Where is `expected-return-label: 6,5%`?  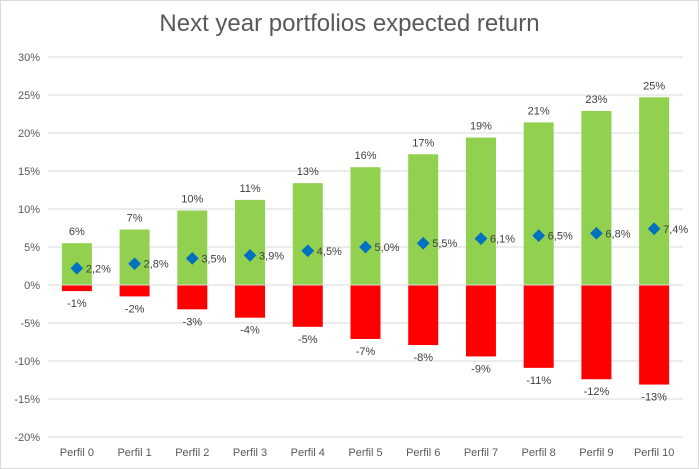 expected-return-label: 6,5% is located at coordinates (560, 237).